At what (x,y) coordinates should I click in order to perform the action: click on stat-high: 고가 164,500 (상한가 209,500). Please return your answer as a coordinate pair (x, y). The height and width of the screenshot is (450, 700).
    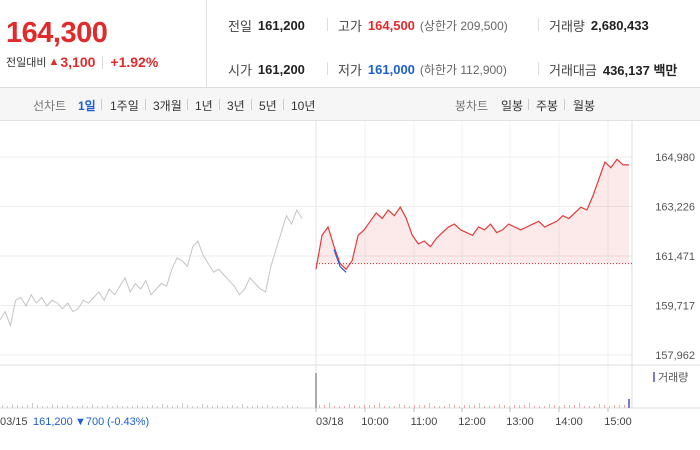
    Looking at the image, I should click on (423, 25).